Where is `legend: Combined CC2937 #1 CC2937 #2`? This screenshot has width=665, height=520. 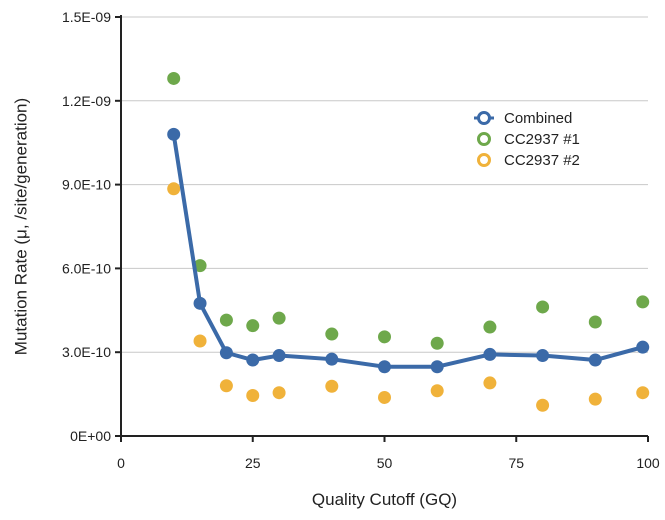 legend: Combined CC2937 #1 CC2937 #2 is located at coordinates (527, 139).